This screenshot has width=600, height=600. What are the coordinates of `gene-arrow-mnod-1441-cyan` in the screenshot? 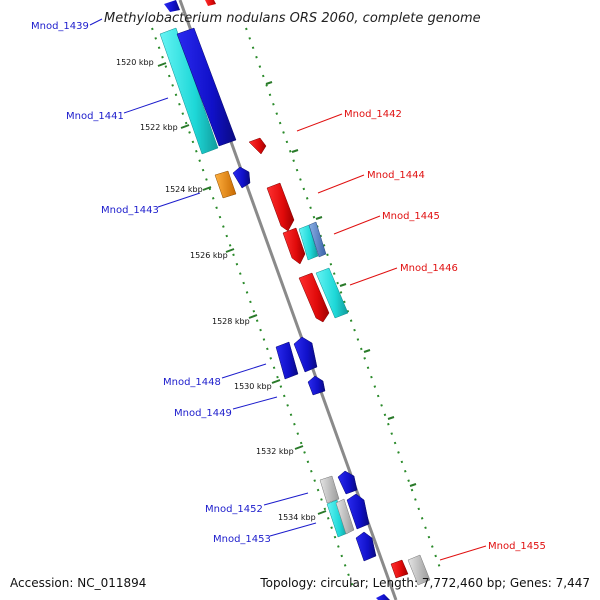 It's located at (189, 91).